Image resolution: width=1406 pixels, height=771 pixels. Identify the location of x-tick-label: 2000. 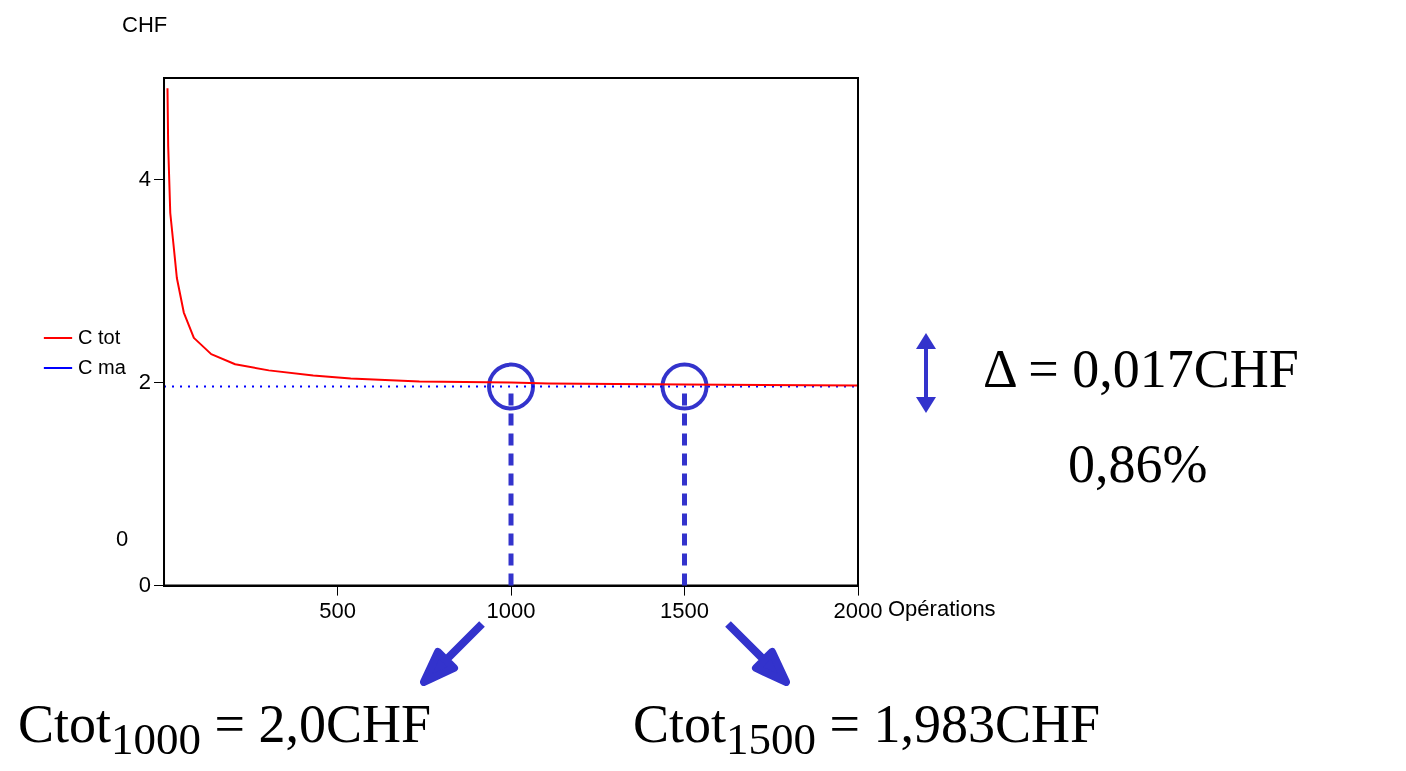
(858, 610).